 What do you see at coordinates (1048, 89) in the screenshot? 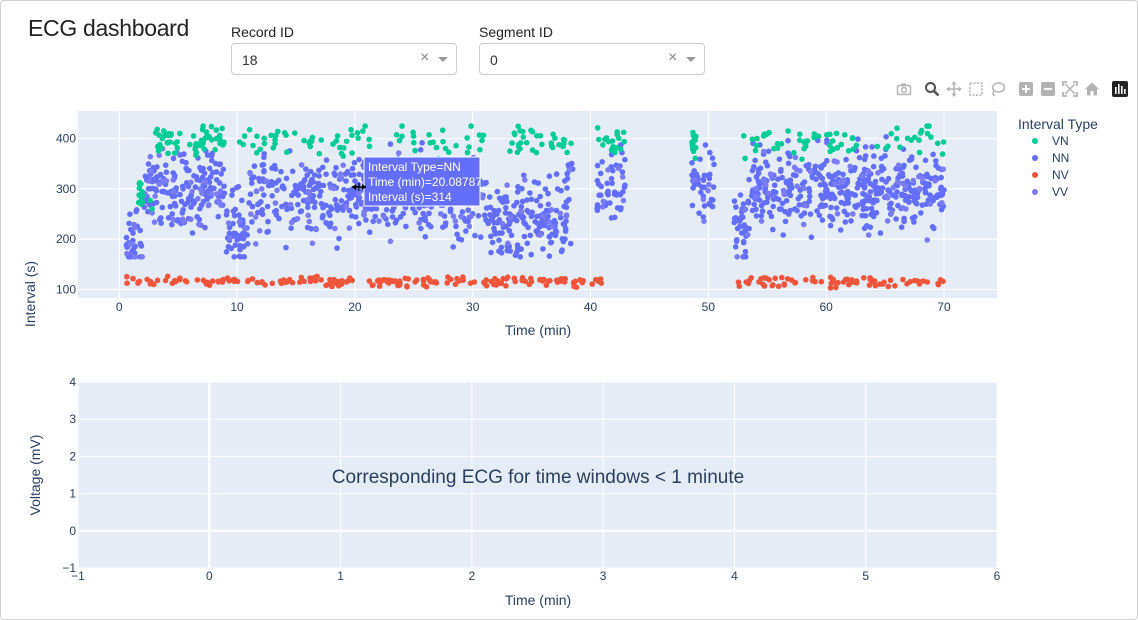
I see `zoom-out-icon` at bounding box center [1048, 89].